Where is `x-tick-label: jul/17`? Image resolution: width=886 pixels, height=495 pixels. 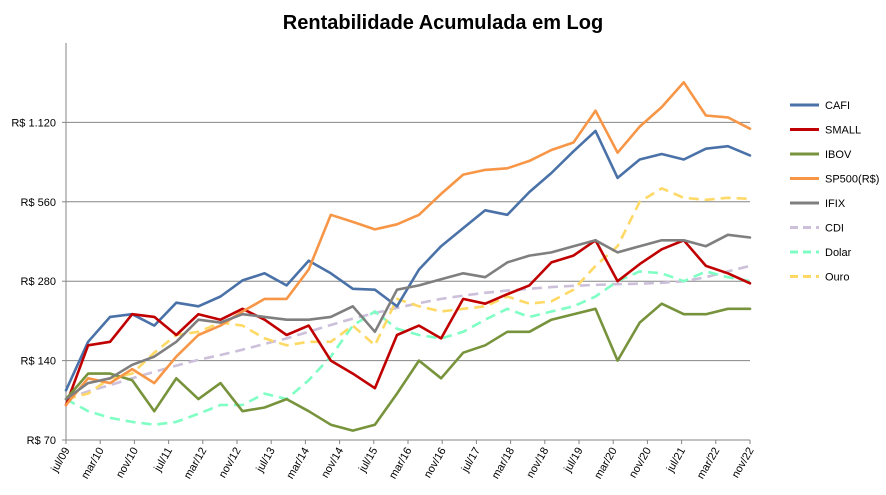 x-tick-label: jul/17 is located at coordinates (471, 461).